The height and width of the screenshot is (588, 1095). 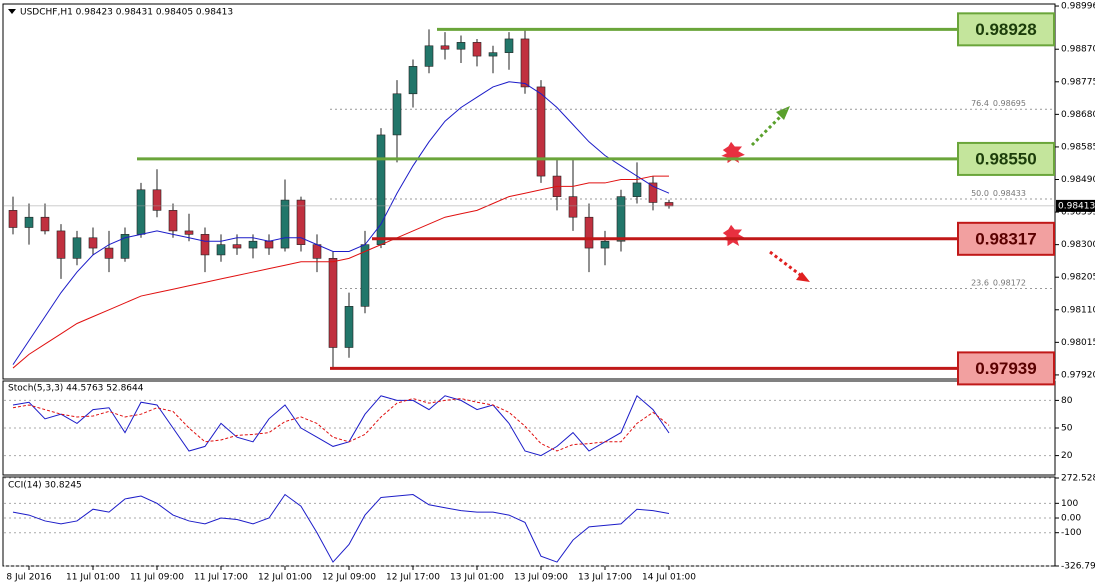 What do you see at coordinates (768, 128) in the screenshot?
I see `up-arrow` at bounding box center [768, 128].